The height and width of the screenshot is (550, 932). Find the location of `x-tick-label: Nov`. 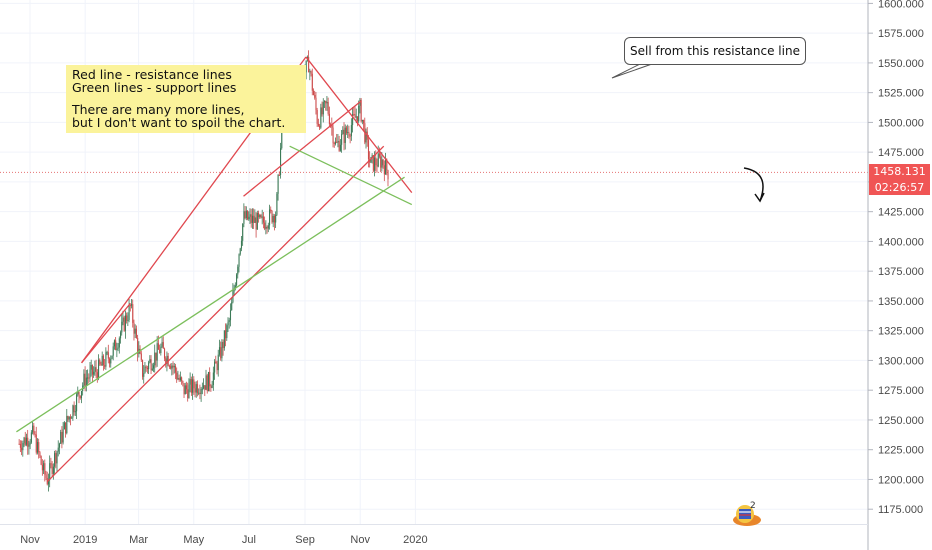

x-tick-label: Nov is located at coordinates (360, 540).